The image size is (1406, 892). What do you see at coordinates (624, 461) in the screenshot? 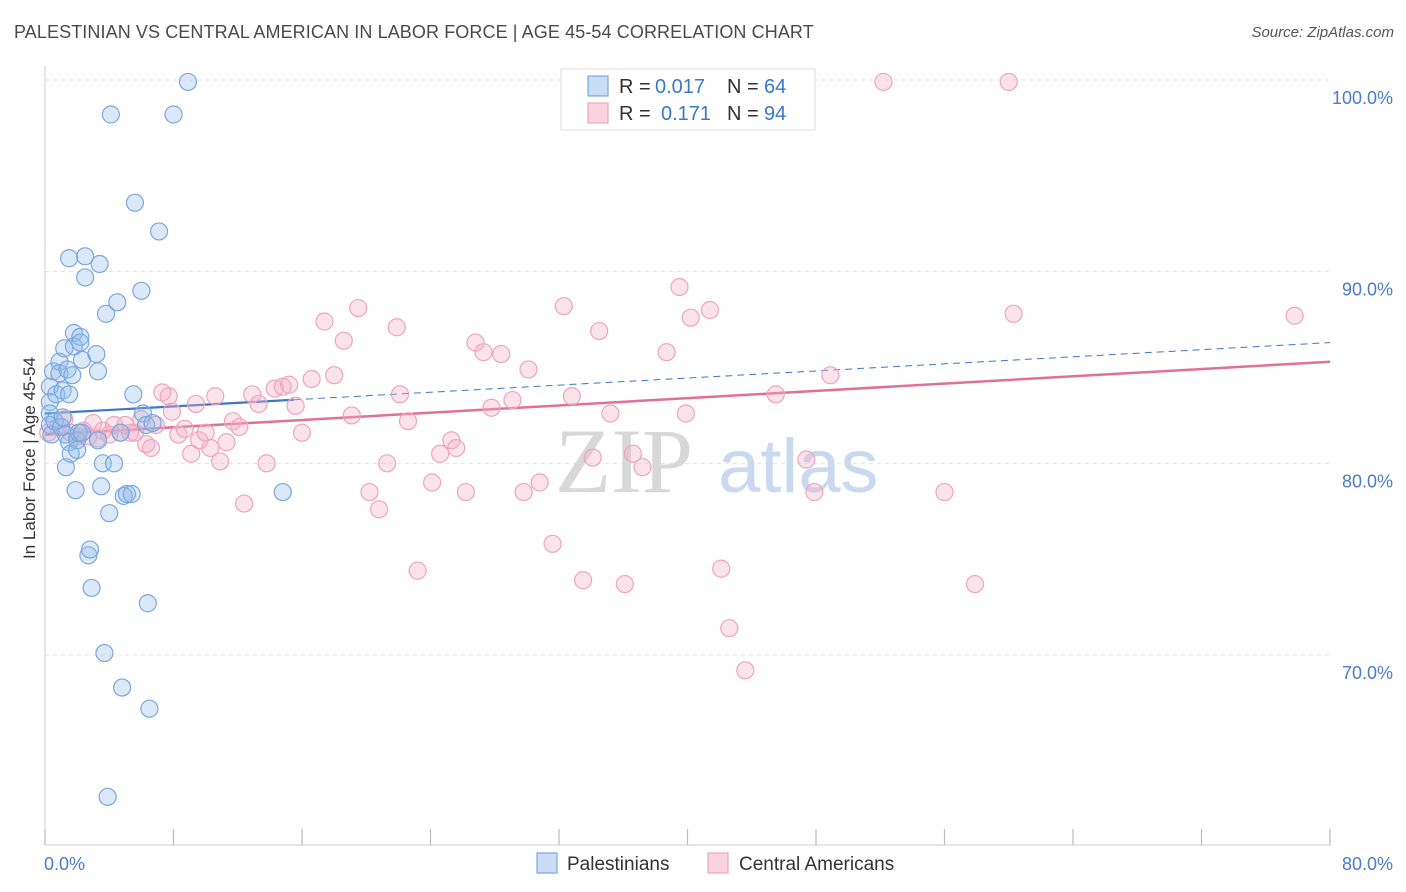
I see `watermark-zip: ZIP` at bounding box center [624, 461].